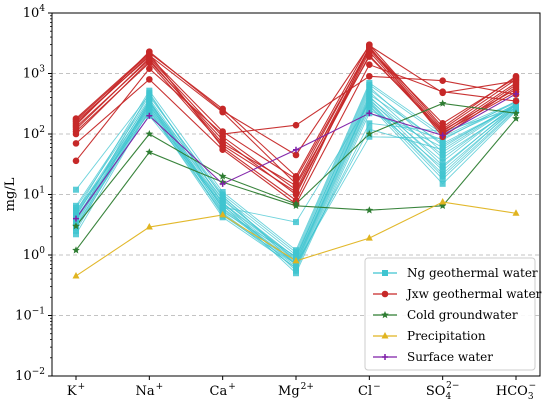 The width and height of the screenshot is (550, 408). I want to click on x-tick-label: Ca+, so click(223, 390).